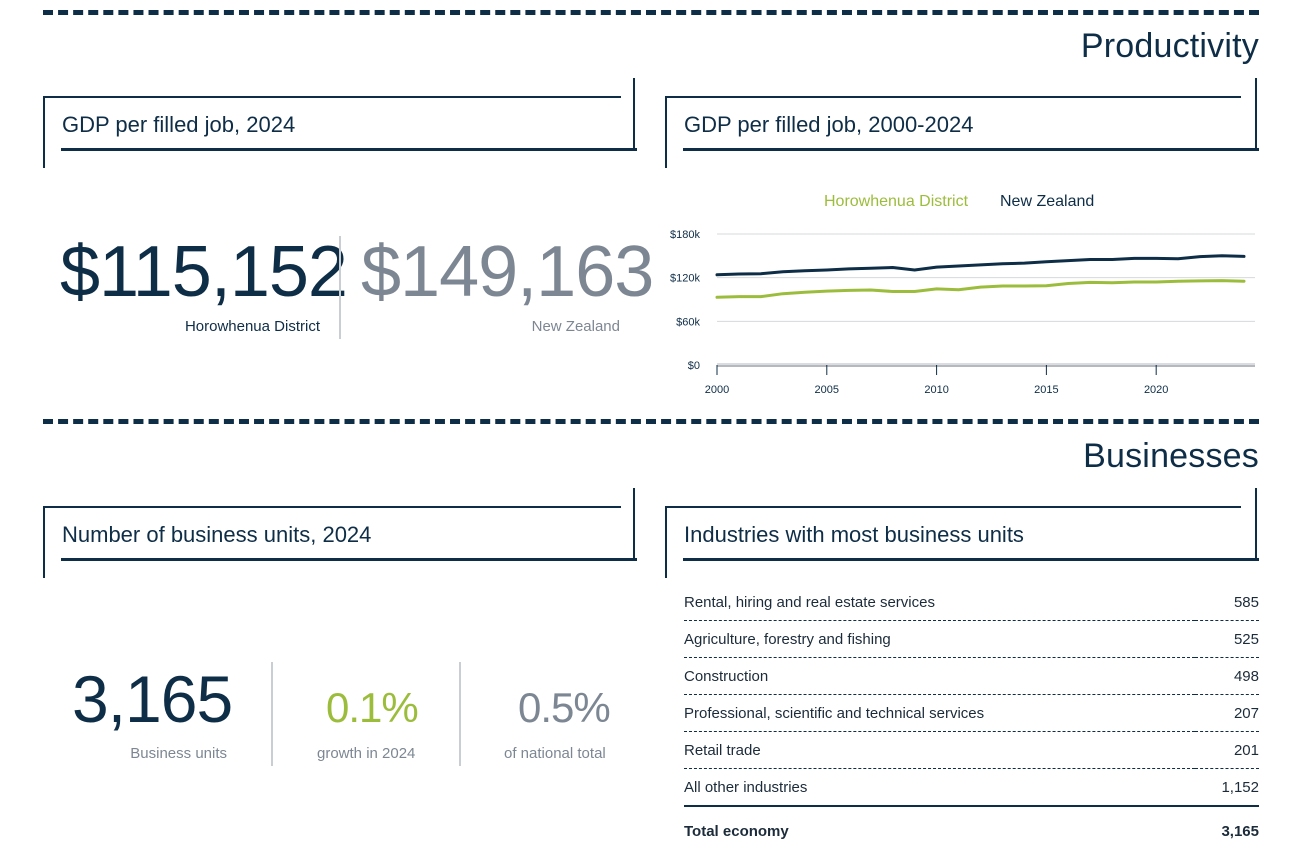  What do you see at coordinates (940, 676) in the screenshot?
I see `industry-name: Construction` at bounding box center [940, 676].